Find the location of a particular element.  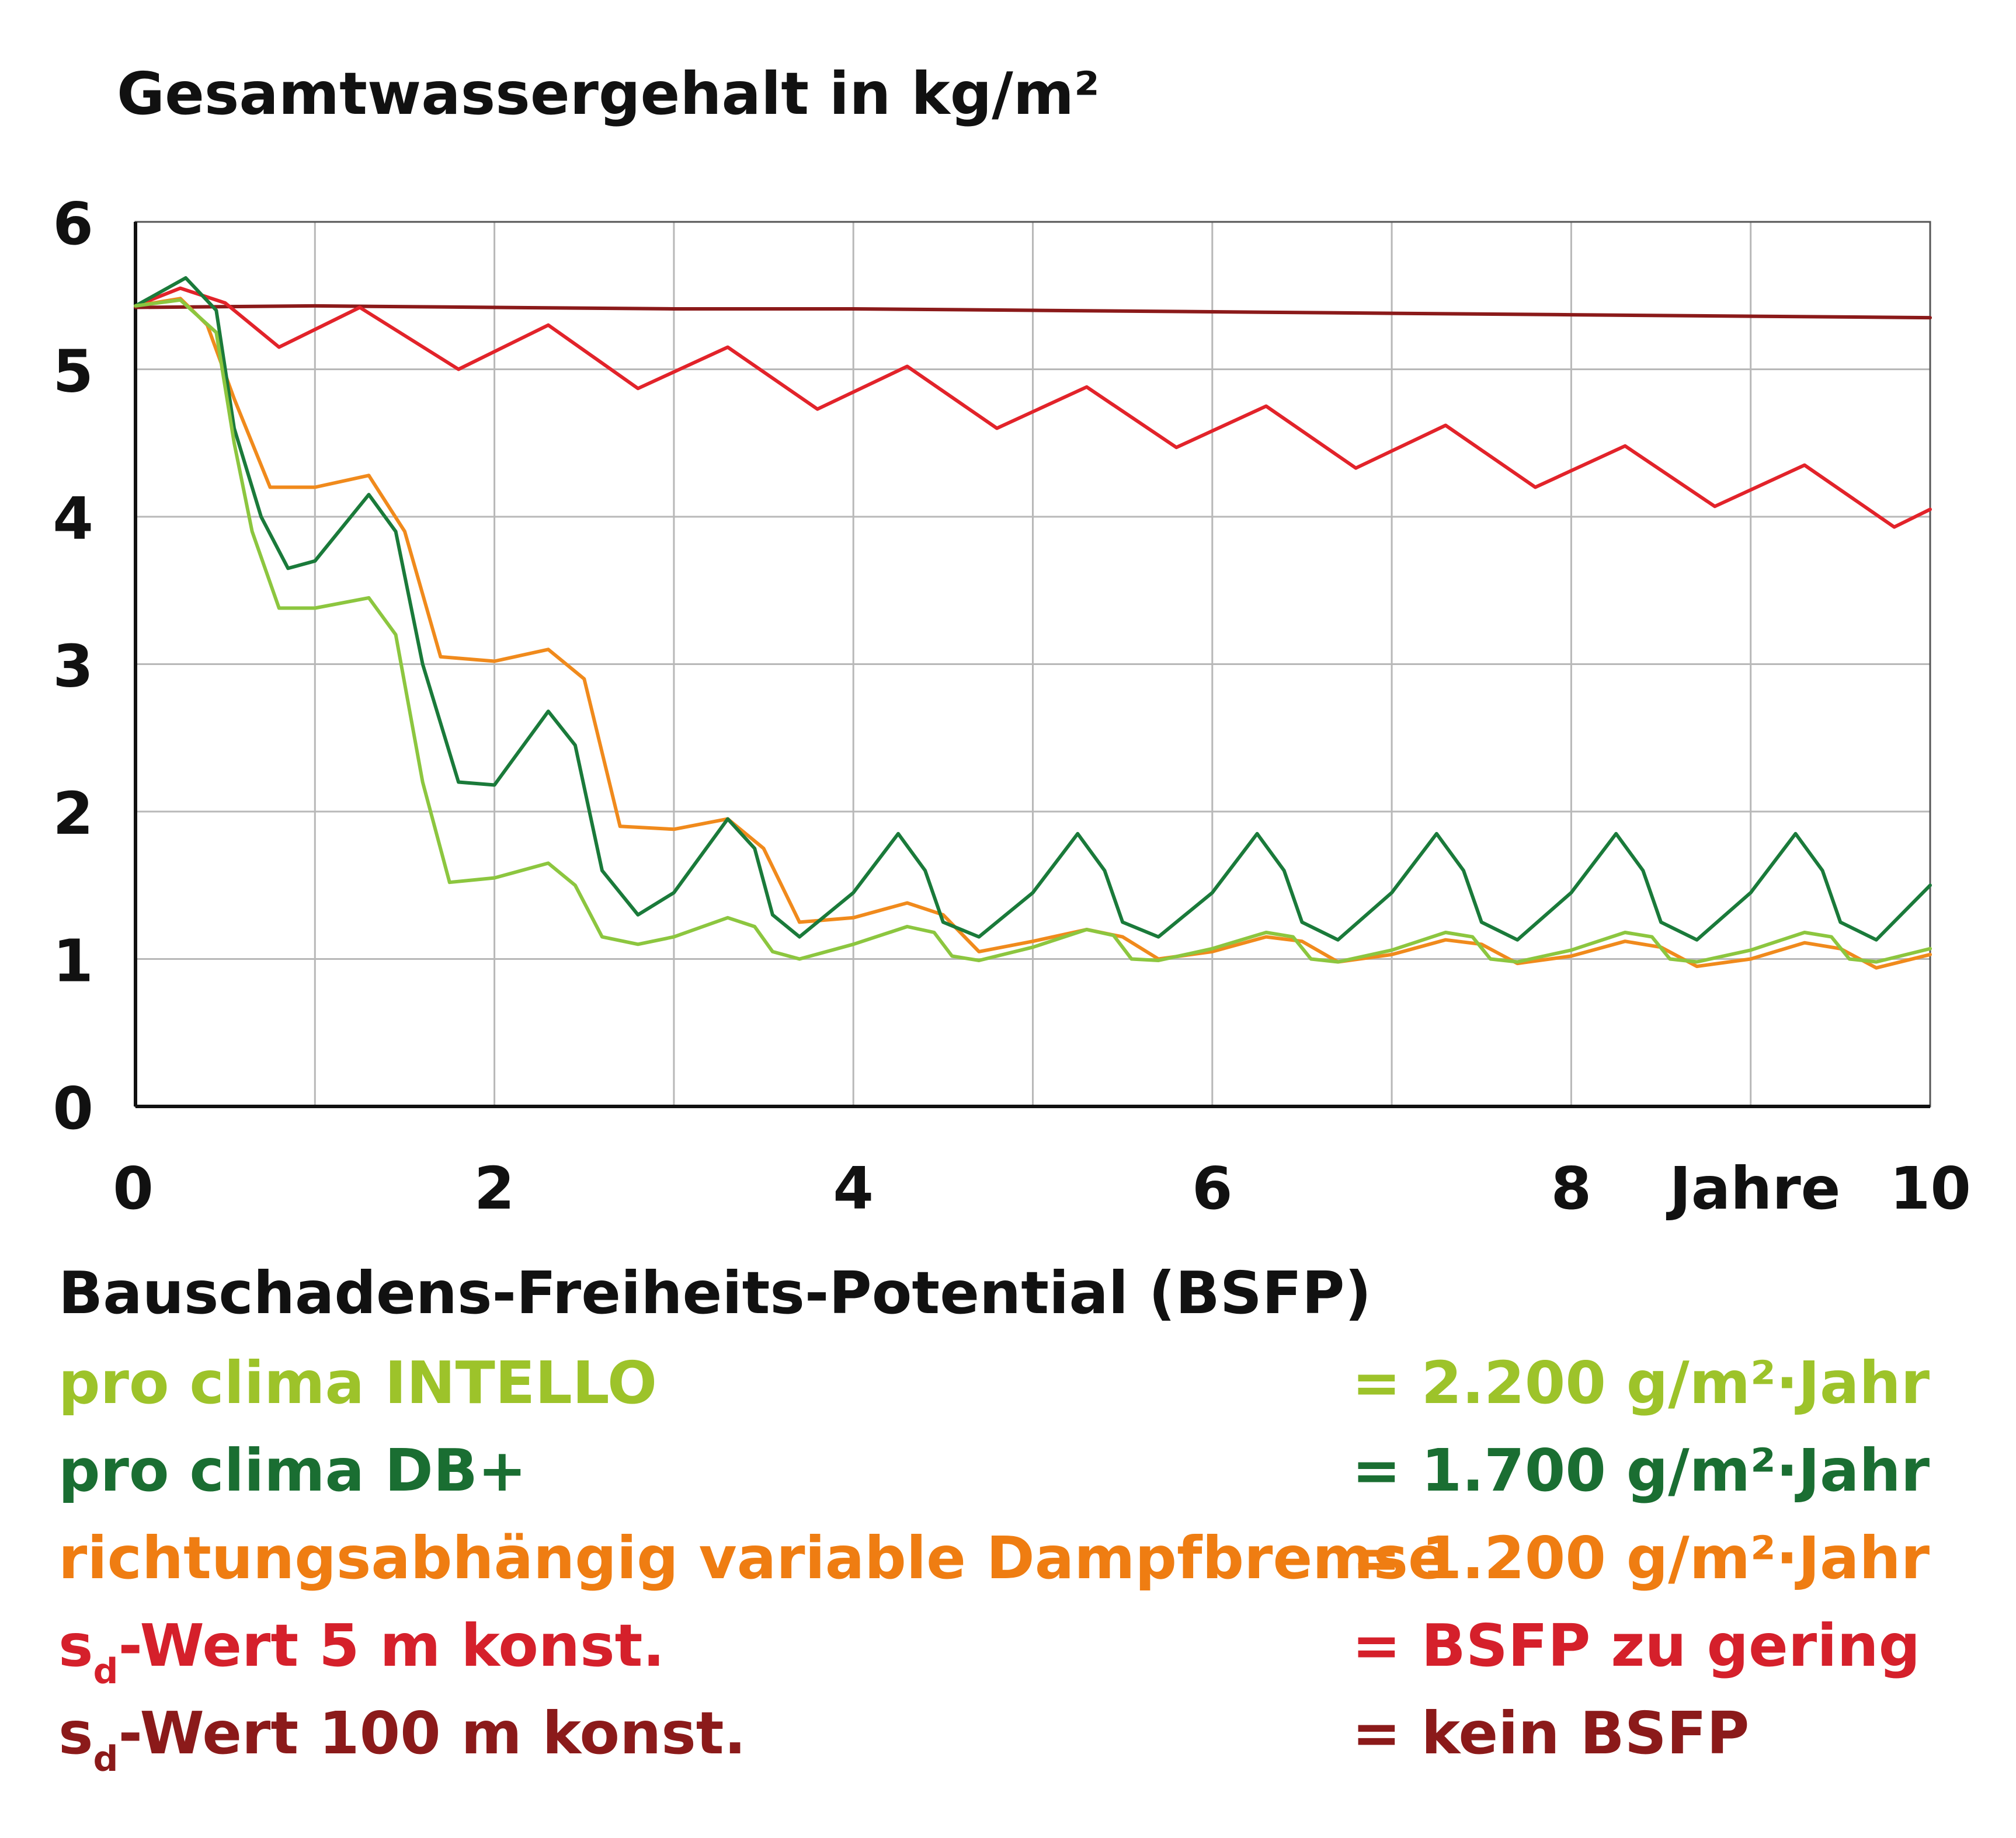

legend-name-db-plus: pro clima DB+ is located at coordinates (292, 1470).